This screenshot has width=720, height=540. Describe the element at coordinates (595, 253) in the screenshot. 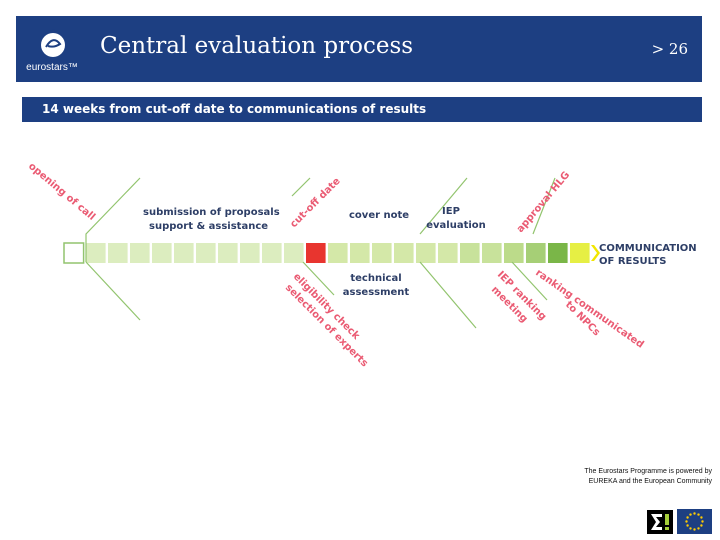

I see `arrow-icon` at that location.